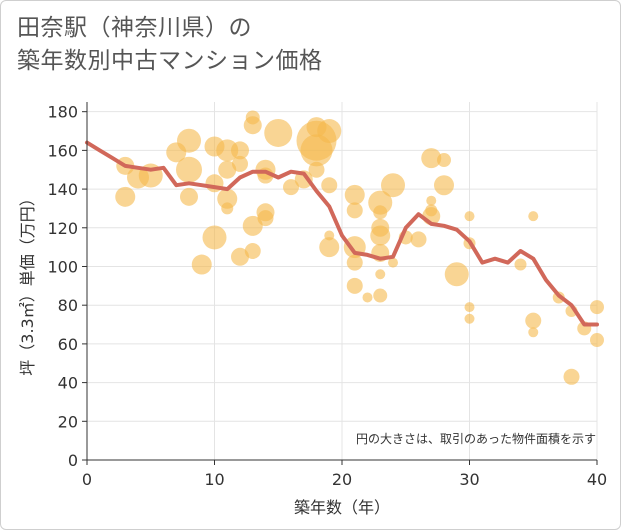 The height and width of the screenshot is (530, 621). What do you see at coordinates (170, 45) in the screenshot?
I see `chart-title: 田奈駅（神奈川県）の 築年数別中古マンション価格` at bounding box center [170, 45].